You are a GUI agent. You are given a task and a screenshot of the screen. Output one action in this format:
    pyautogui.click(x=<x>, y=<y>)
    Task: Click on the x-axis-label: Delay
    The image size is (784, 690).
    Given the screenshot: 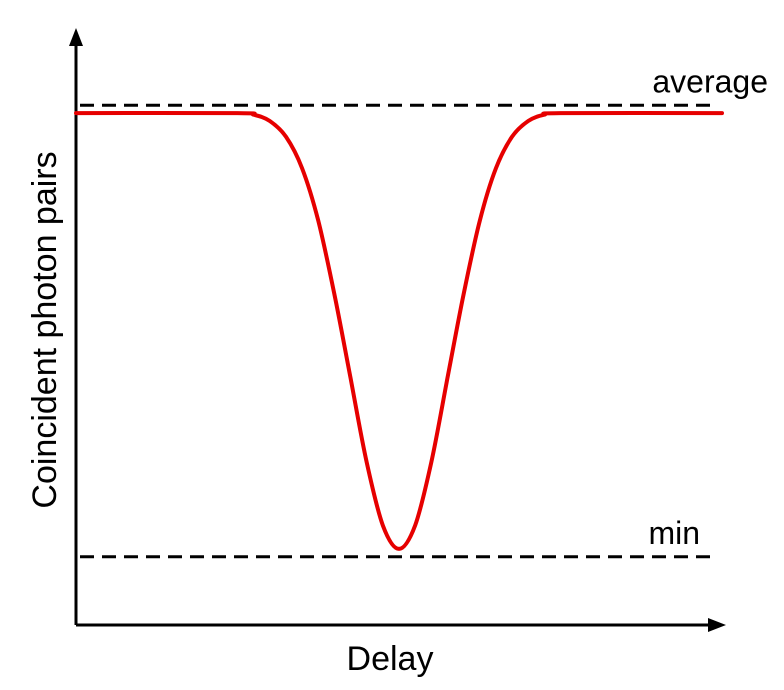 What is the action you would take?
    pyautogui.click(x=390, y=659)
    